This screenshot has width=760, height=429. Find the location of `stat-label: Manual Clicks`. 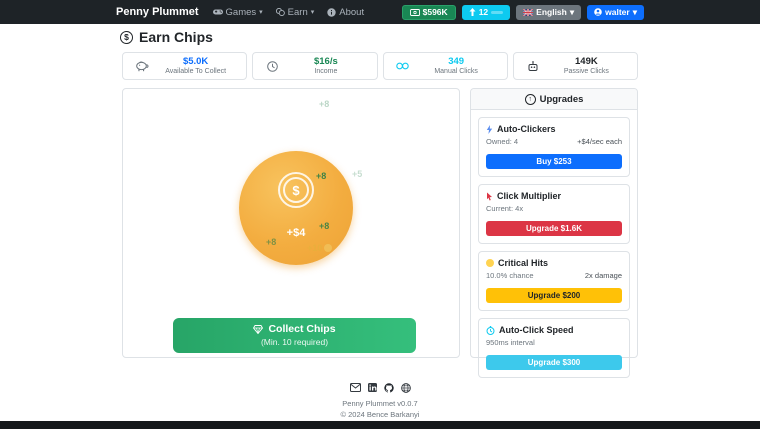

stat-label: Manual Clicks is located at coordinates (456, 71).